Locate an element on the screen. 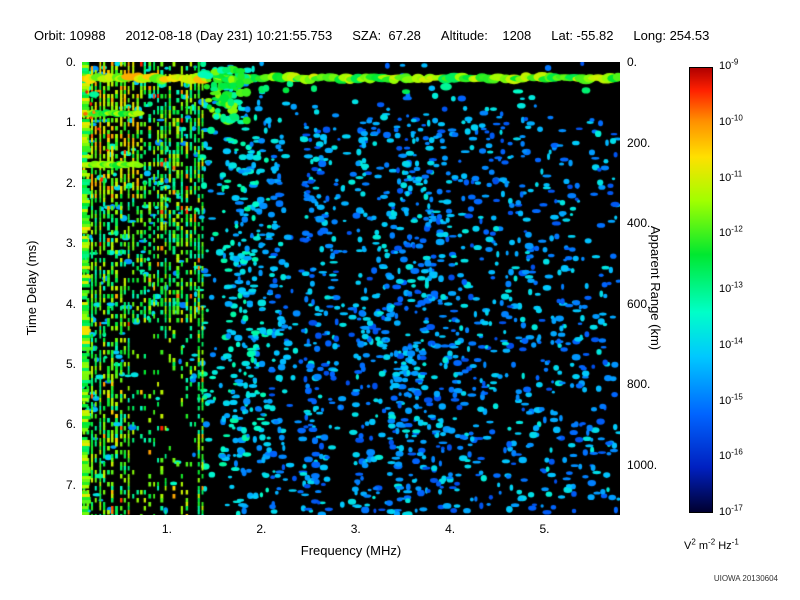 The image size is (800, 600). x-tick-label: 4. is located at coordinates (450, 529).